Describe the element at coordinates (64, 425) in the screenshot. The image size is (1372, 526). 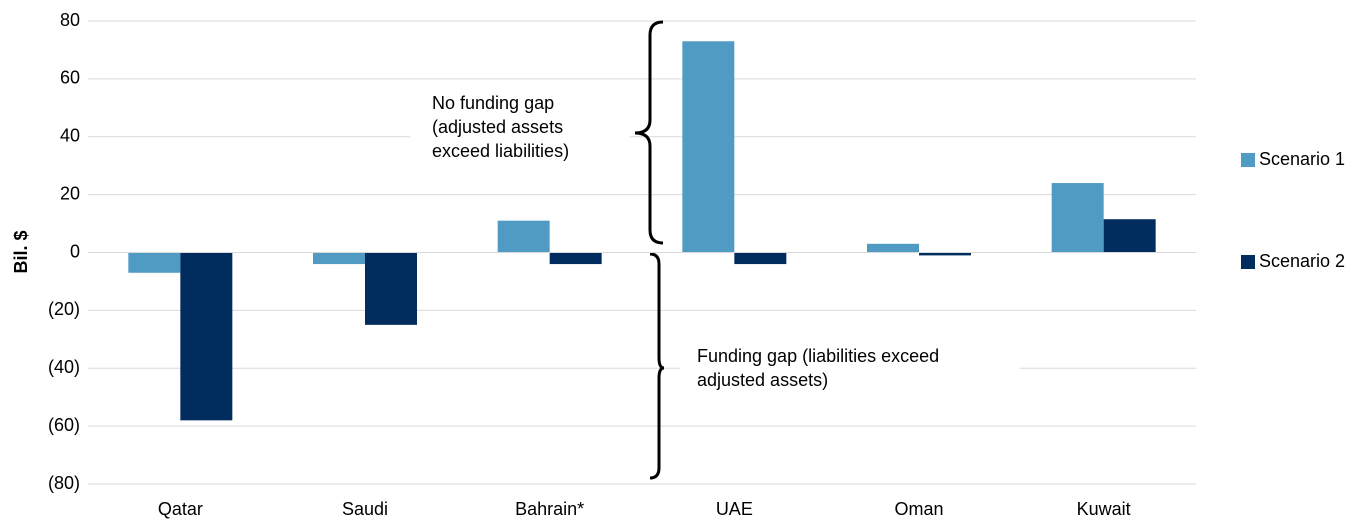
I see `y-tick-label: (60)` at that location.